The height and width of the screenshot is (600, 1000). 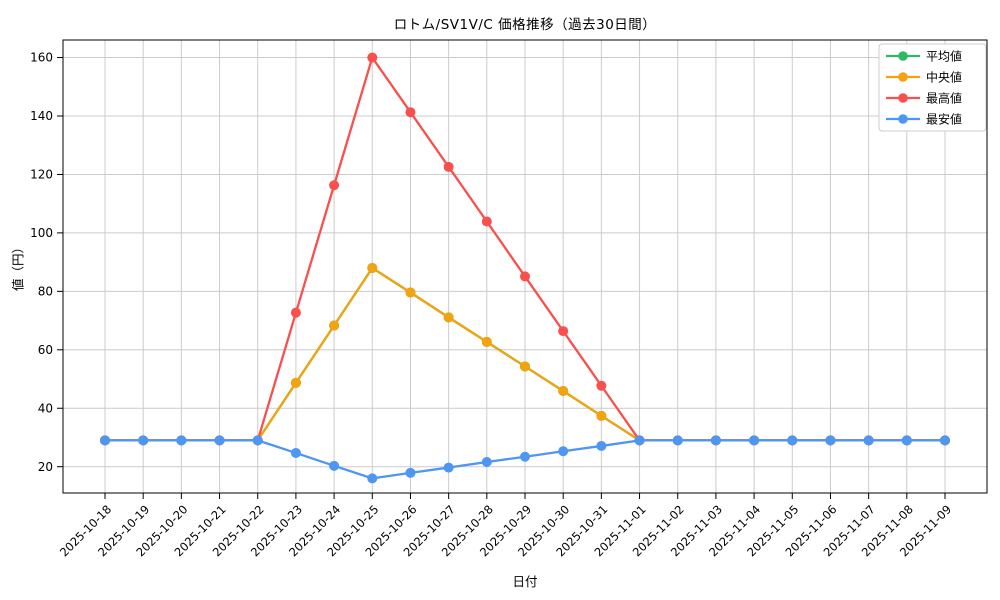 I want to click on legend-item-average: 平均値, so click(x=924, y=55).